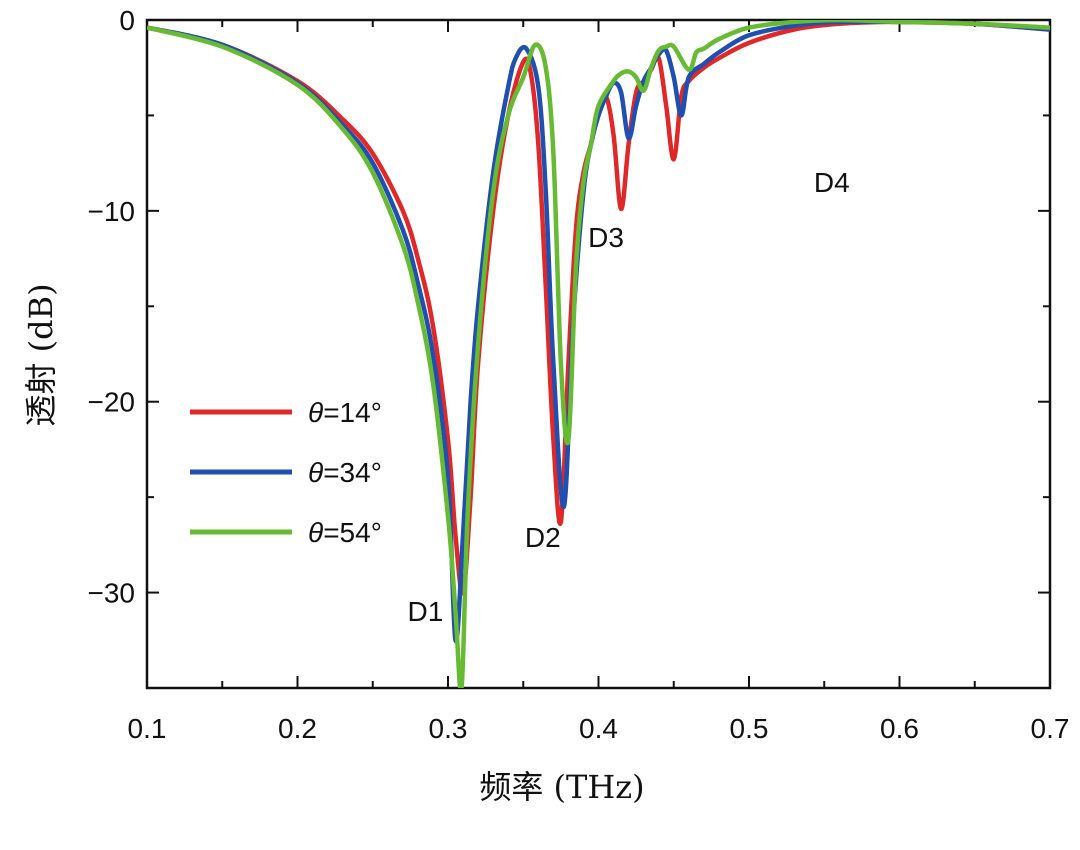 Image resolution: width=1080 pixels, height=850 pixels. What do you see at coordinates (749, 728) in the screenshot?
I see `x-tick-label: 0.5` at bounding box center [749, 728].